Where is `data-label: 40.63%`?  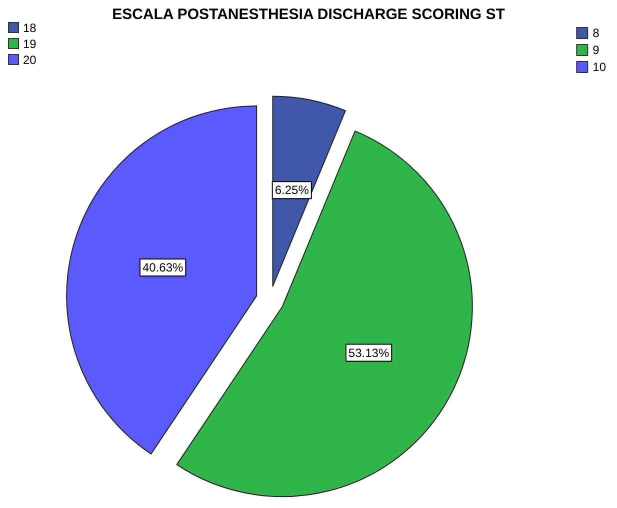 data-label: 40.63% is located at coordinates (163, 267).